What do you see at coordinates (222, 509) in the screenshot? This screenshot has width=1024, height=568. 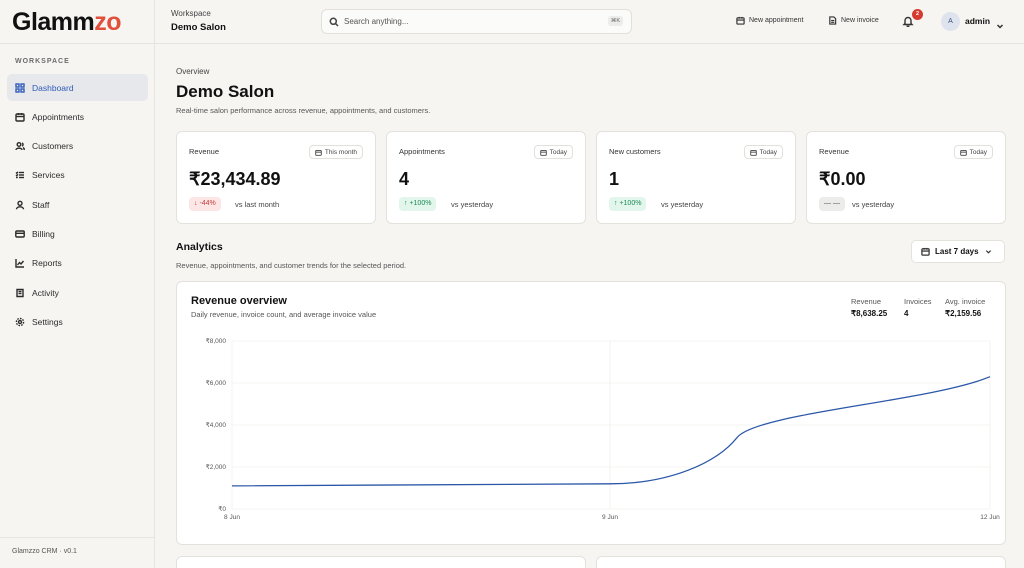 I see `y-tick-label: ₹0` at bounding box center [222, 509].